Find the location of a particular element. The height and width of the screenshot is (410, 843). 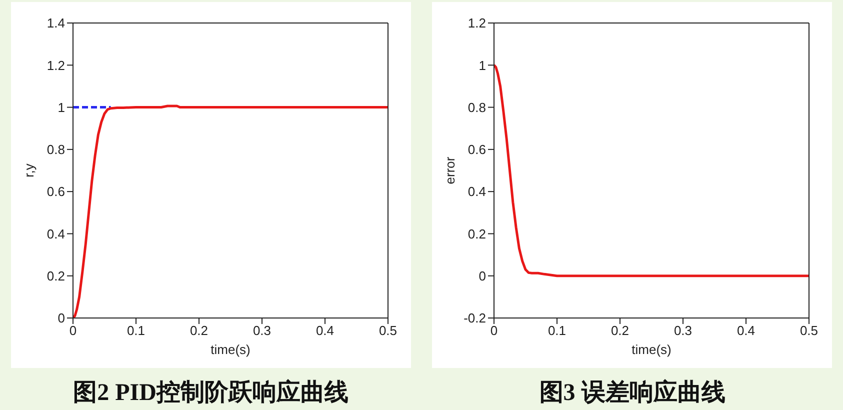

y-tick-label: 1.4 is located at coordinates (55, 23).